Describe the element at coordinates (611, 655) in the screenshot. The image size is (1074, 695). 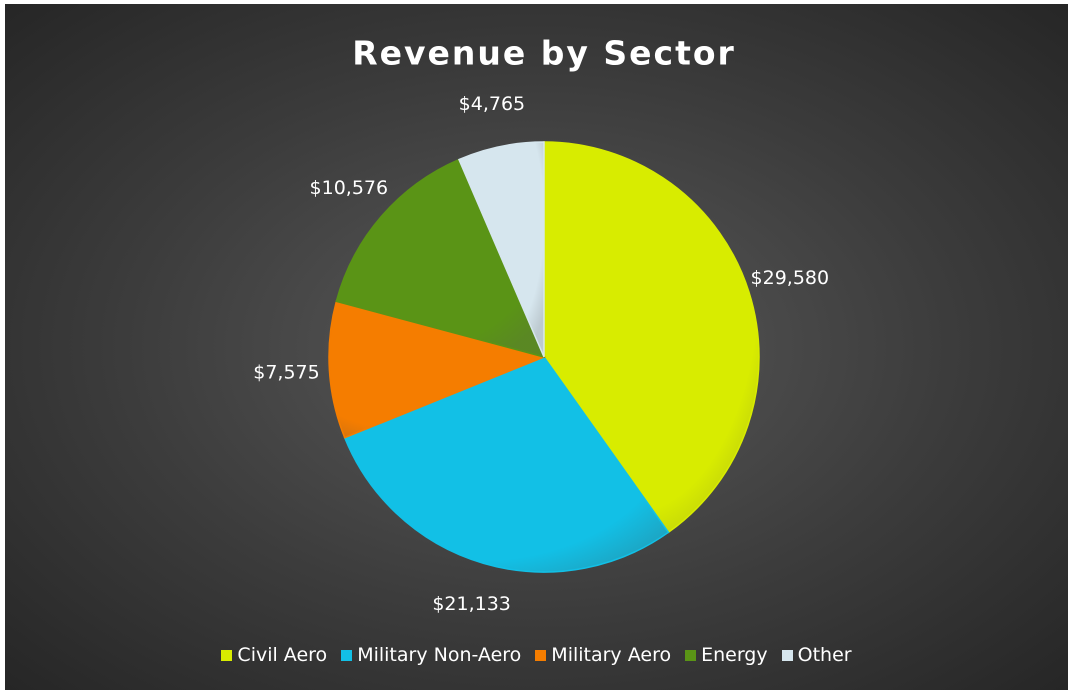
I see `legend-label: Military Aero` at that location.